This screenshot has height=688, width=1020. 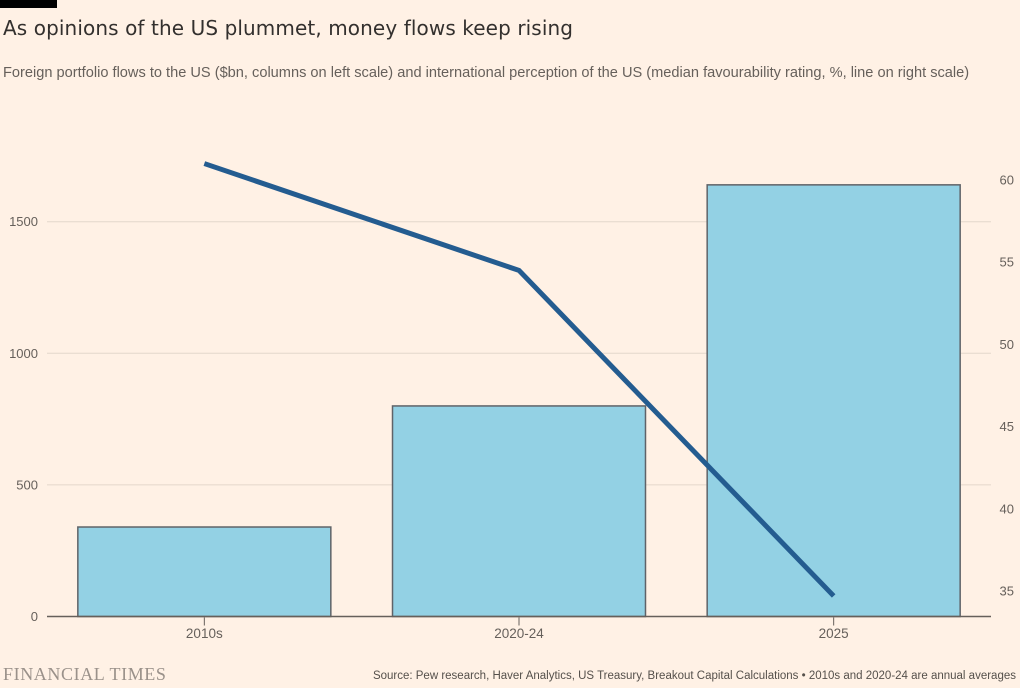 I want to click on right-axis-label: 50, so click(x=1007, y=344).